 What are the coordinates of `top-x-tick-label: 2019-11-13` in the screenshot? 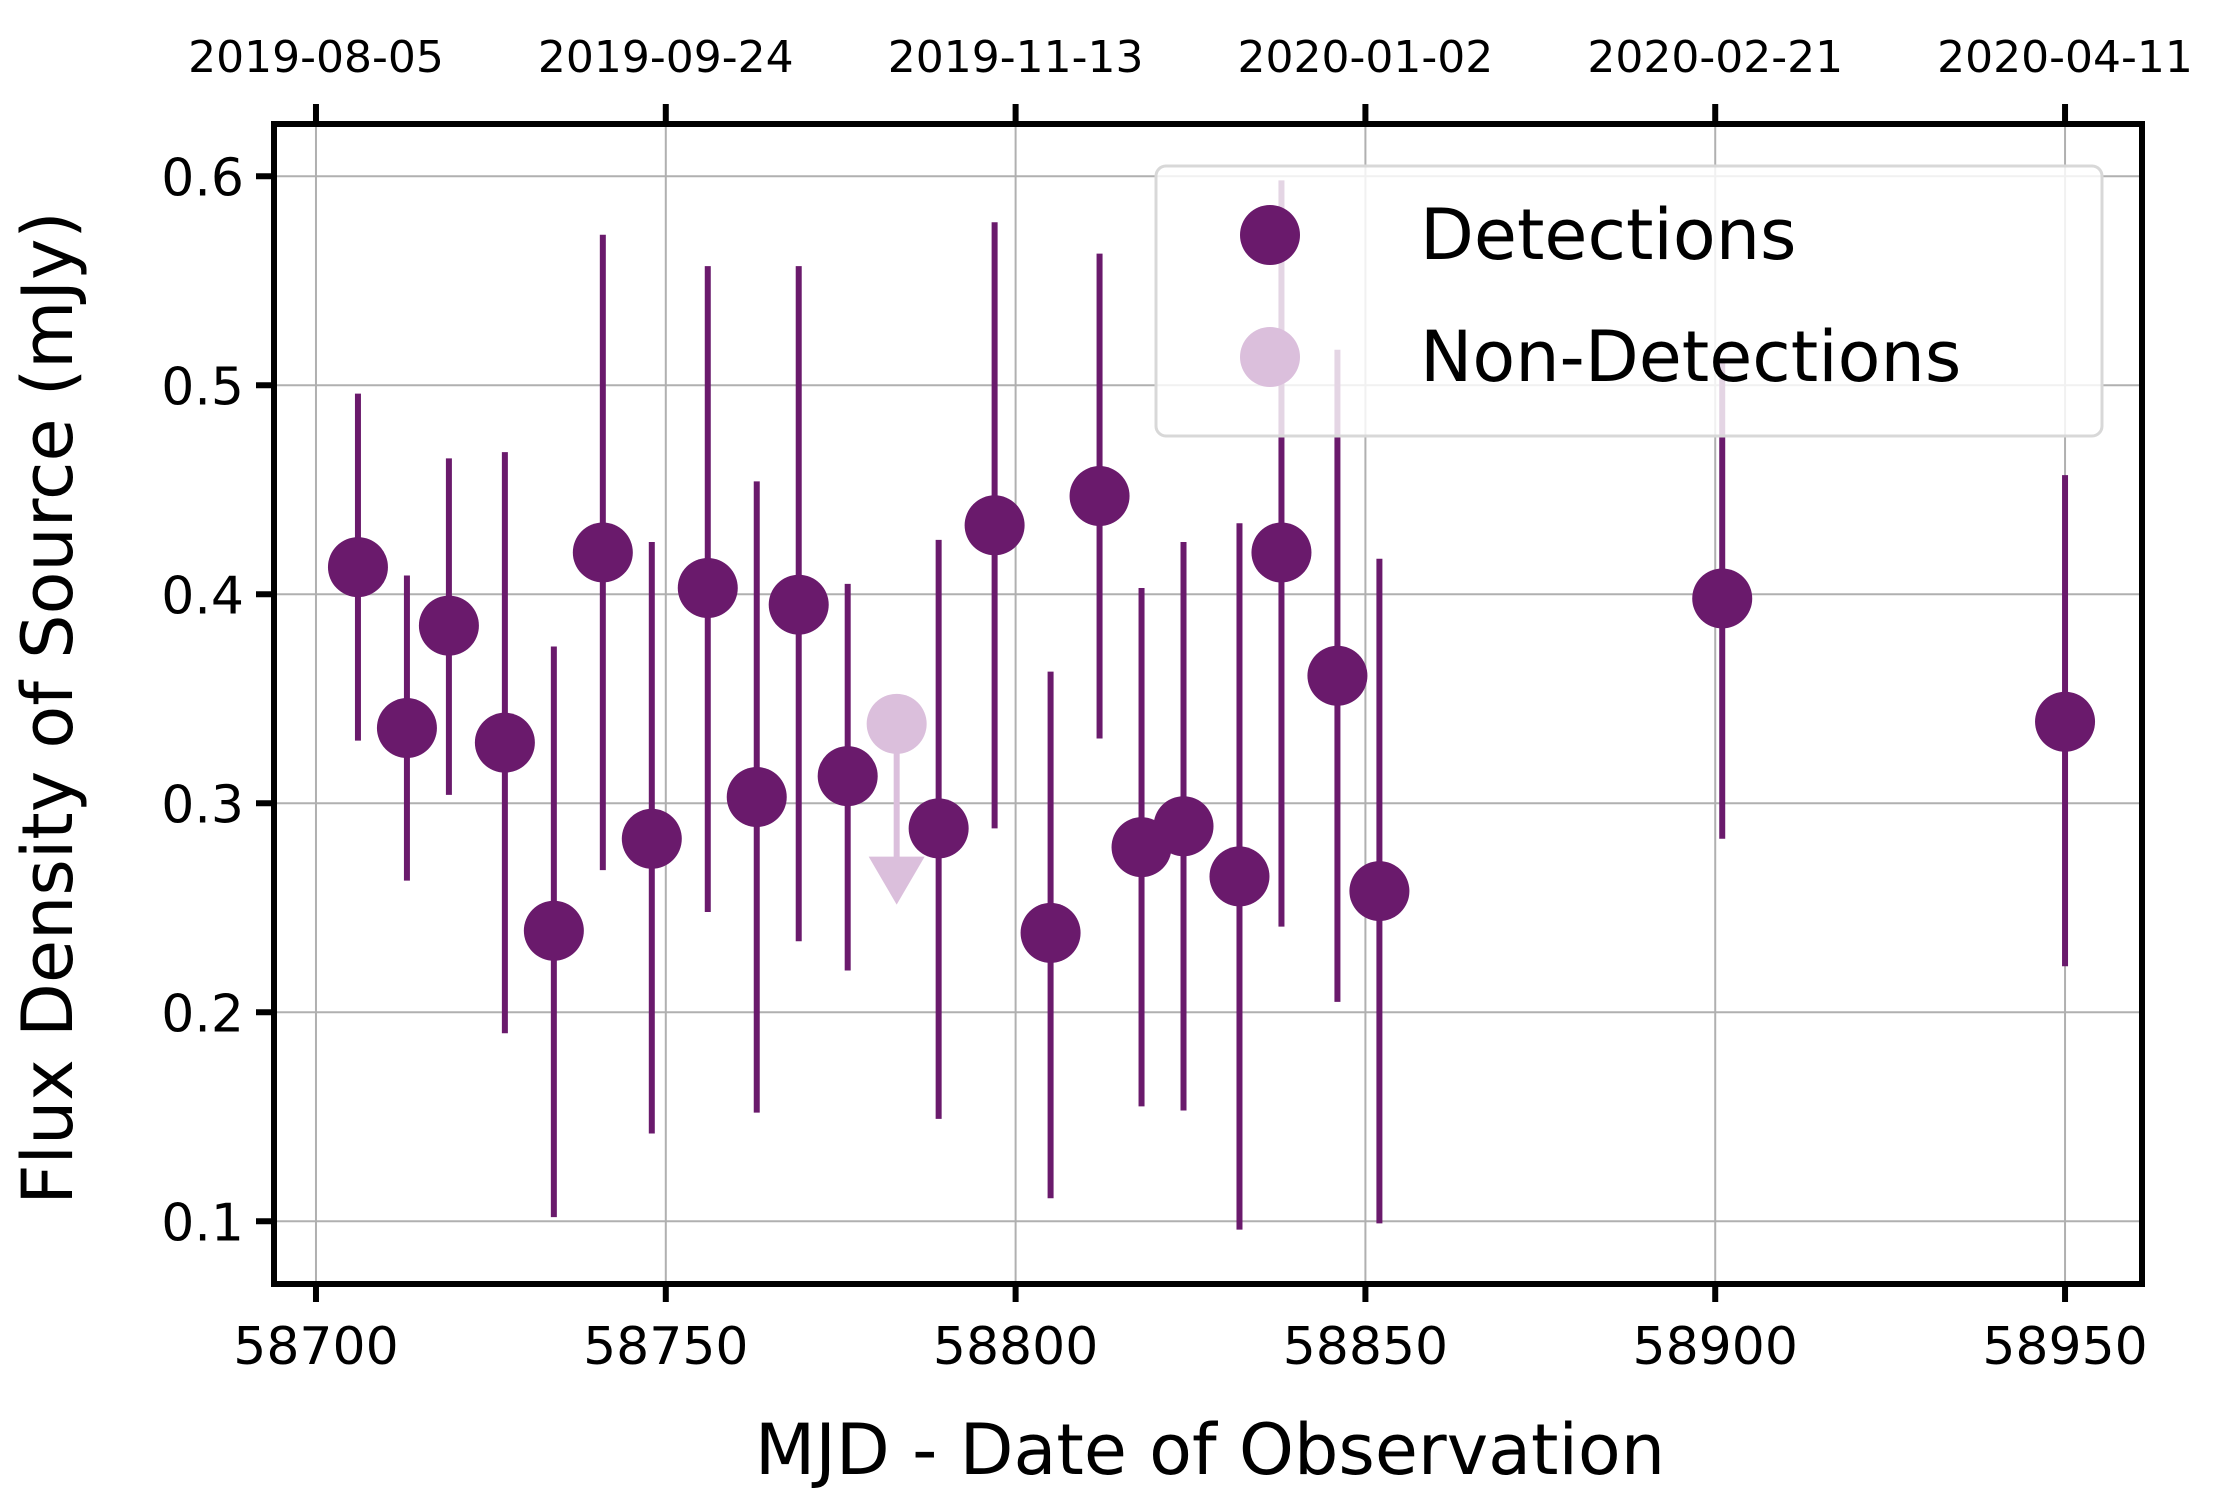 It's located at (1016, 57).